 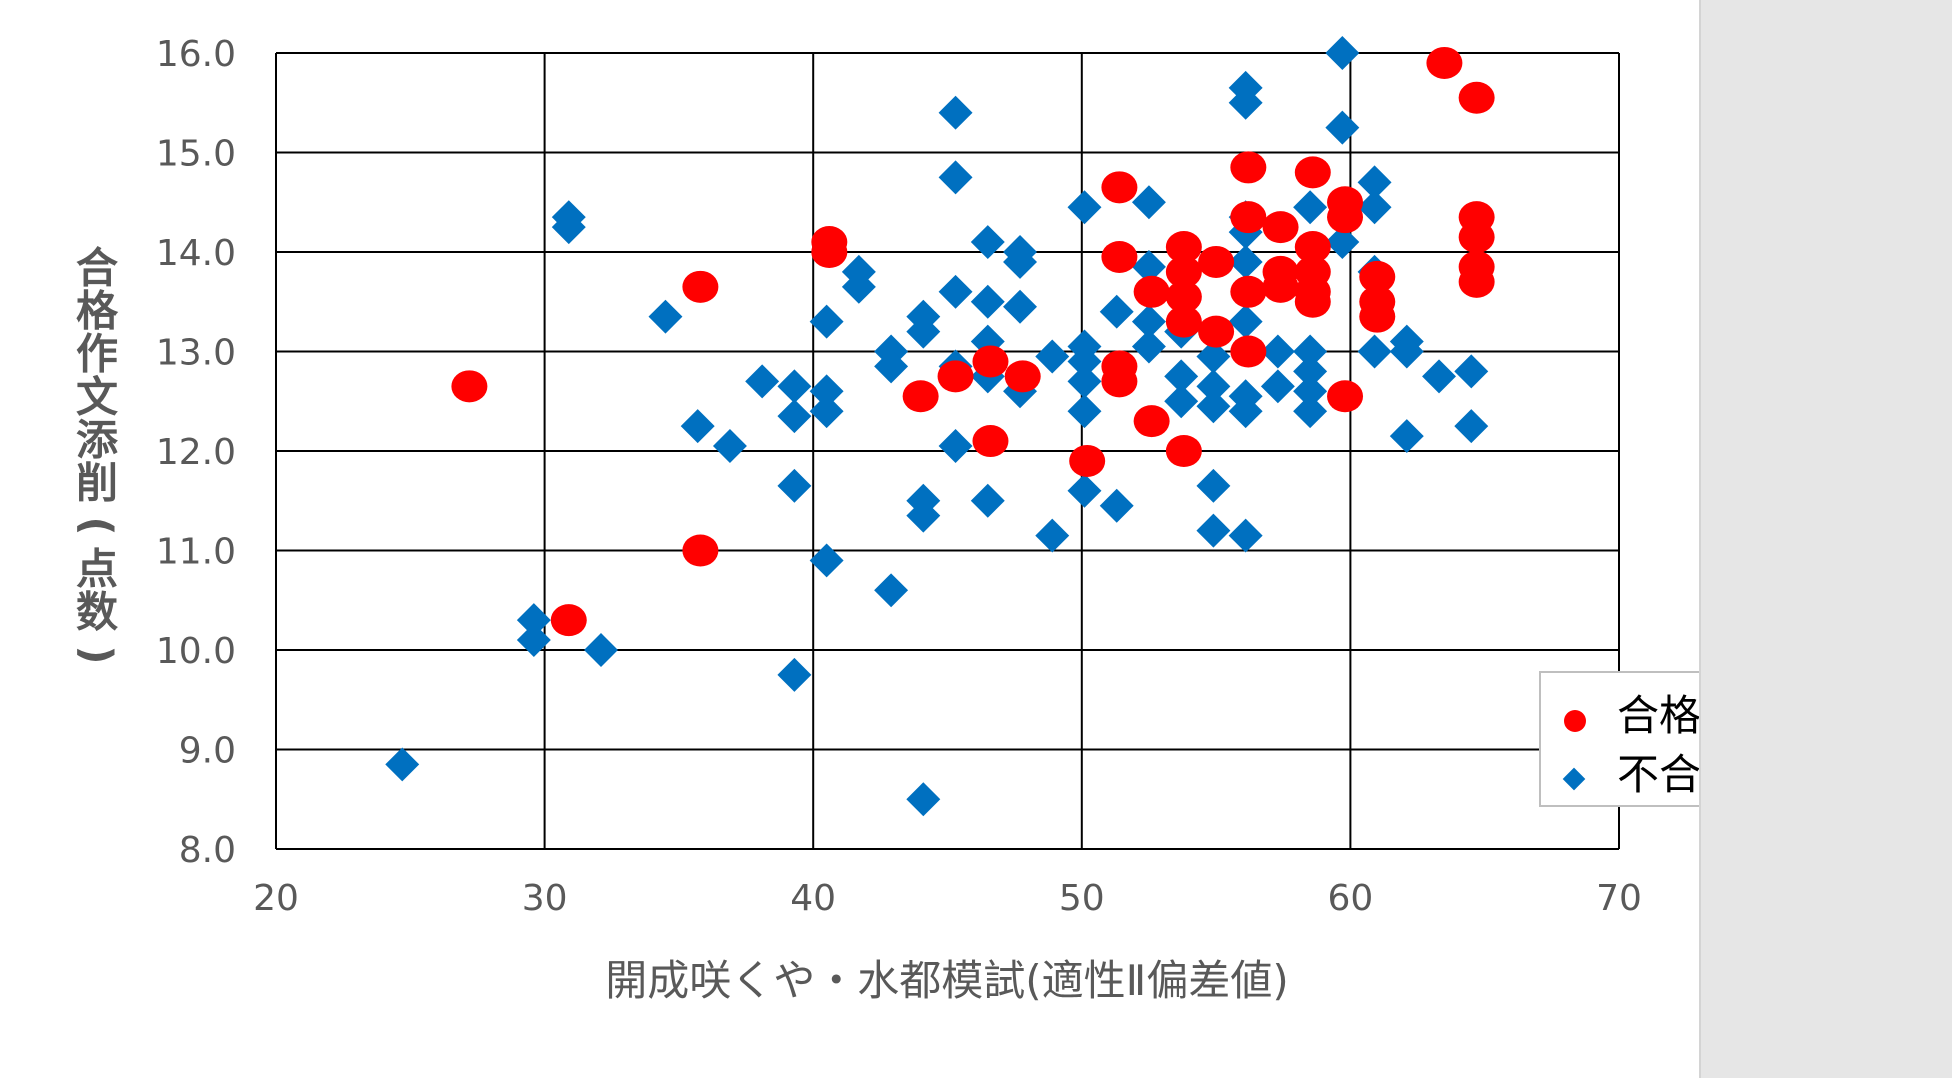 What do you see at coordinates (1658, 774) in the screenshot?
I see `legend-label-failed: 不合格者` at bounding box center [1658, 774].